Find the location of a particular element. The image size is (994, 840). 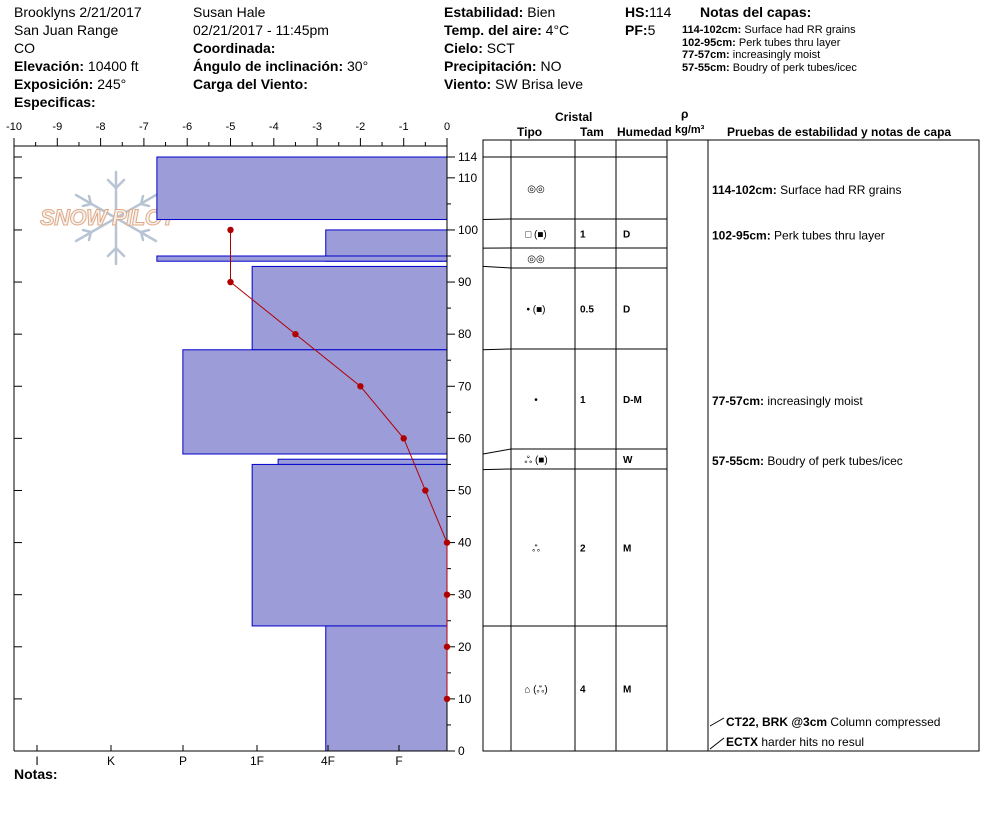

crystal-humidity: D-M is located at coordinates (632, 400).